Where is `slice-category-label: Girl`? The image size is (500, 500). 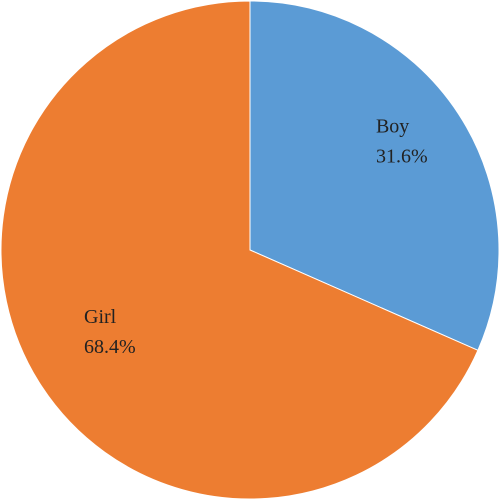
slice-category-label: Girl is located at coordinates (100, 317).